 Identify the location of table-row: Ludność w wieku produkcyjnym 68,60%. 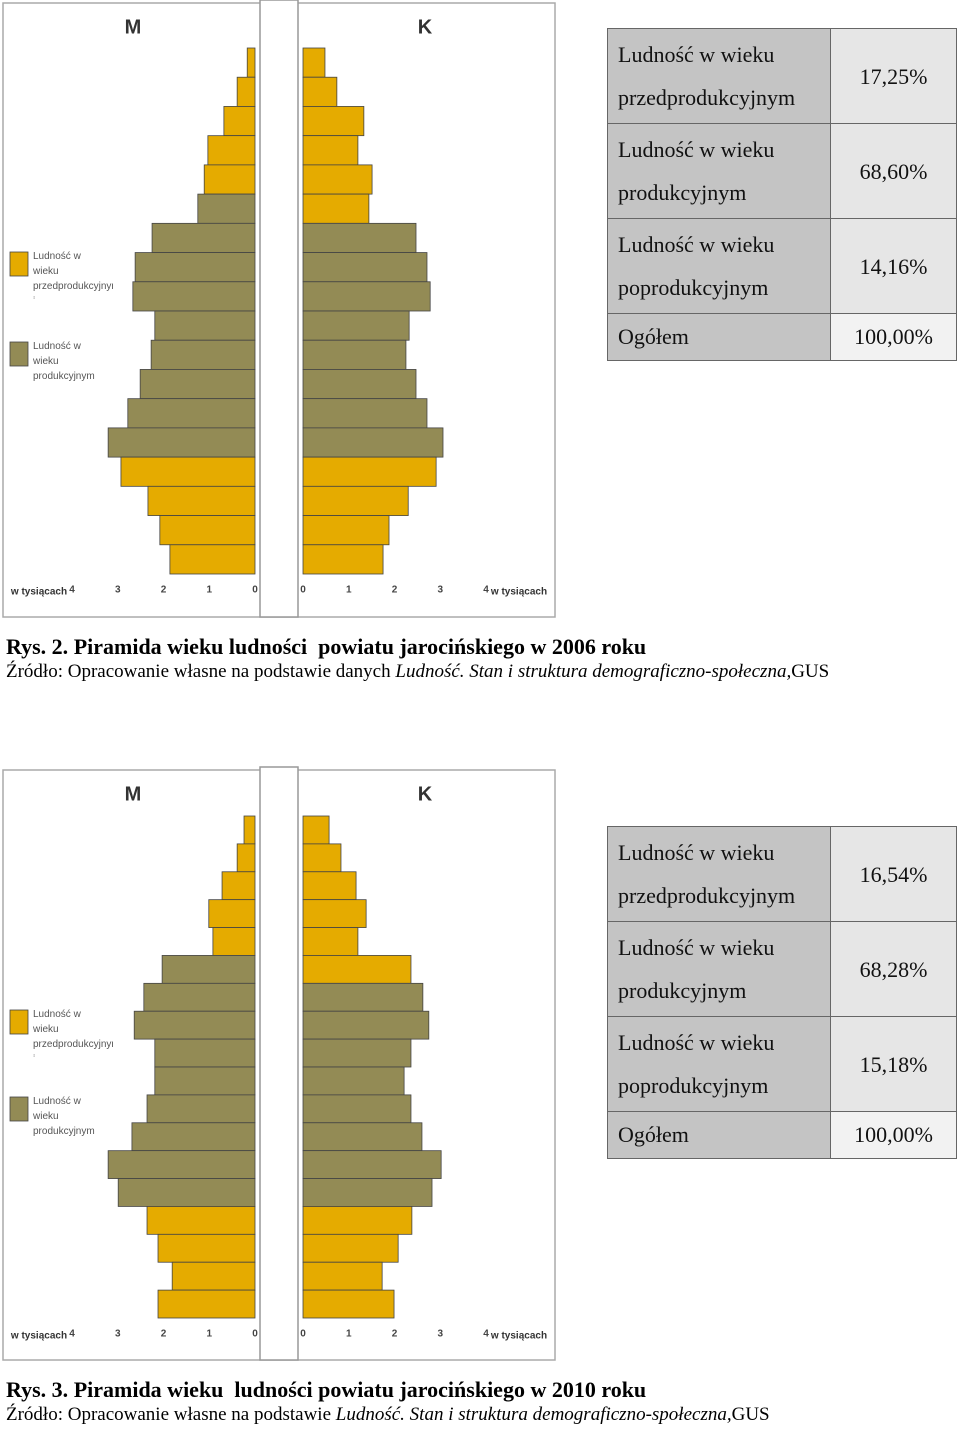
(782, 171).